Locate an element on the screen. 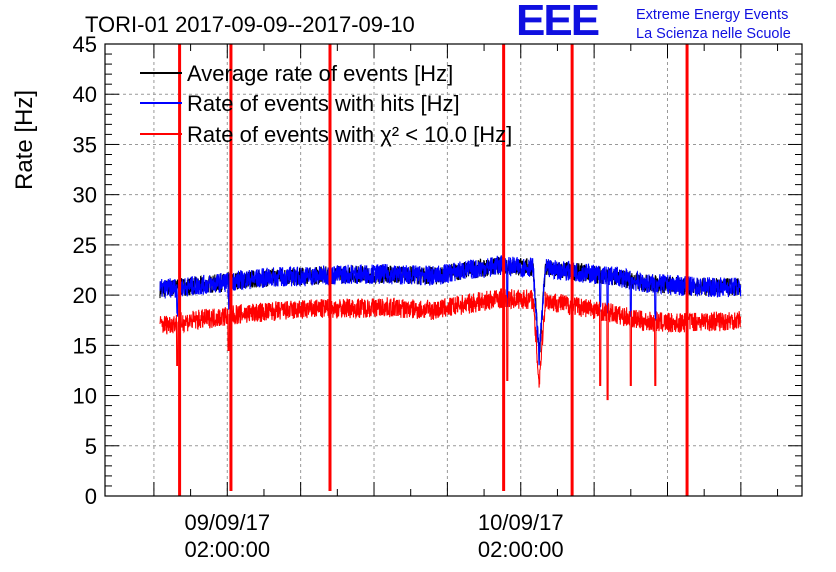 Image resolution: width=836 pixels, height=572 pixels. x-tick-label-date: 10/09/17 is located at coordinates (521, 522).